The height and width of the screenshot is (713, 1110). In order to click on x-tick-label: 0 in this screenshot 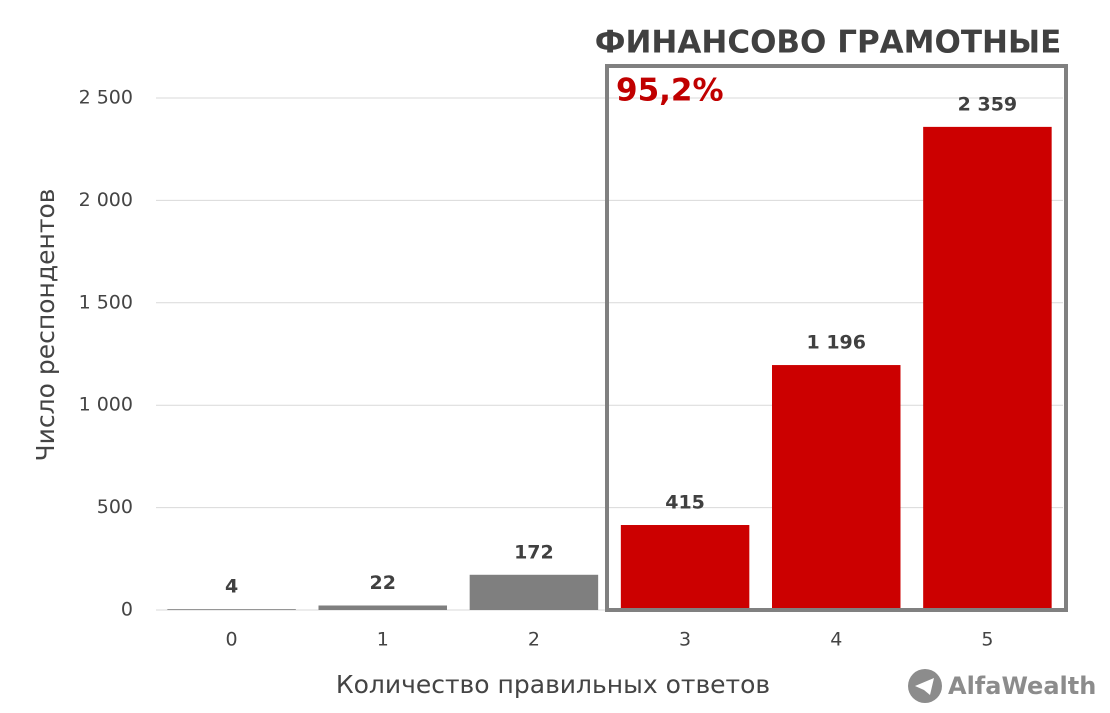, I will do `click(232, 640)`.